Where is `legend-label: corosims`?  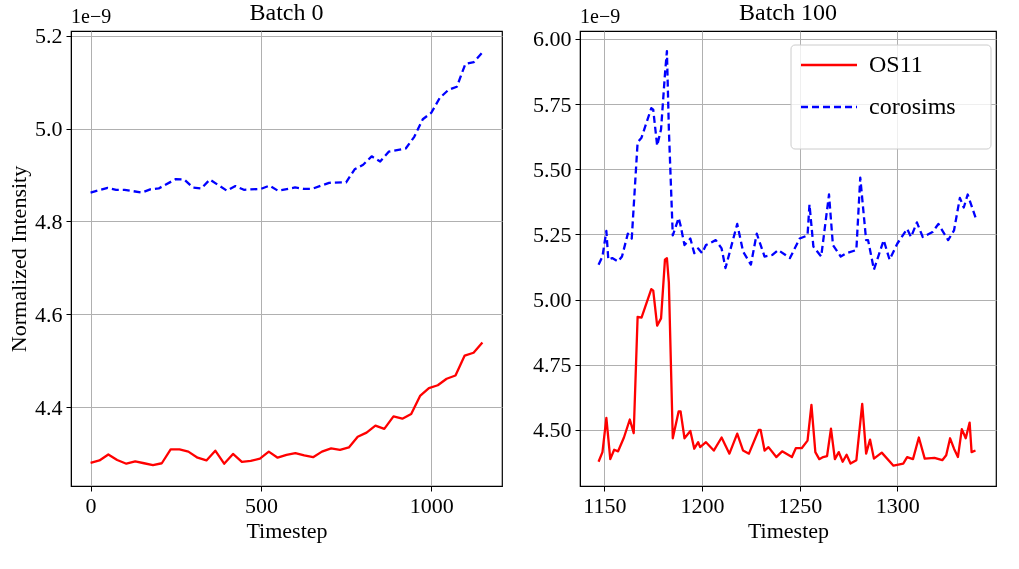 legend-label: corosims is located at coordinates (912, 106).